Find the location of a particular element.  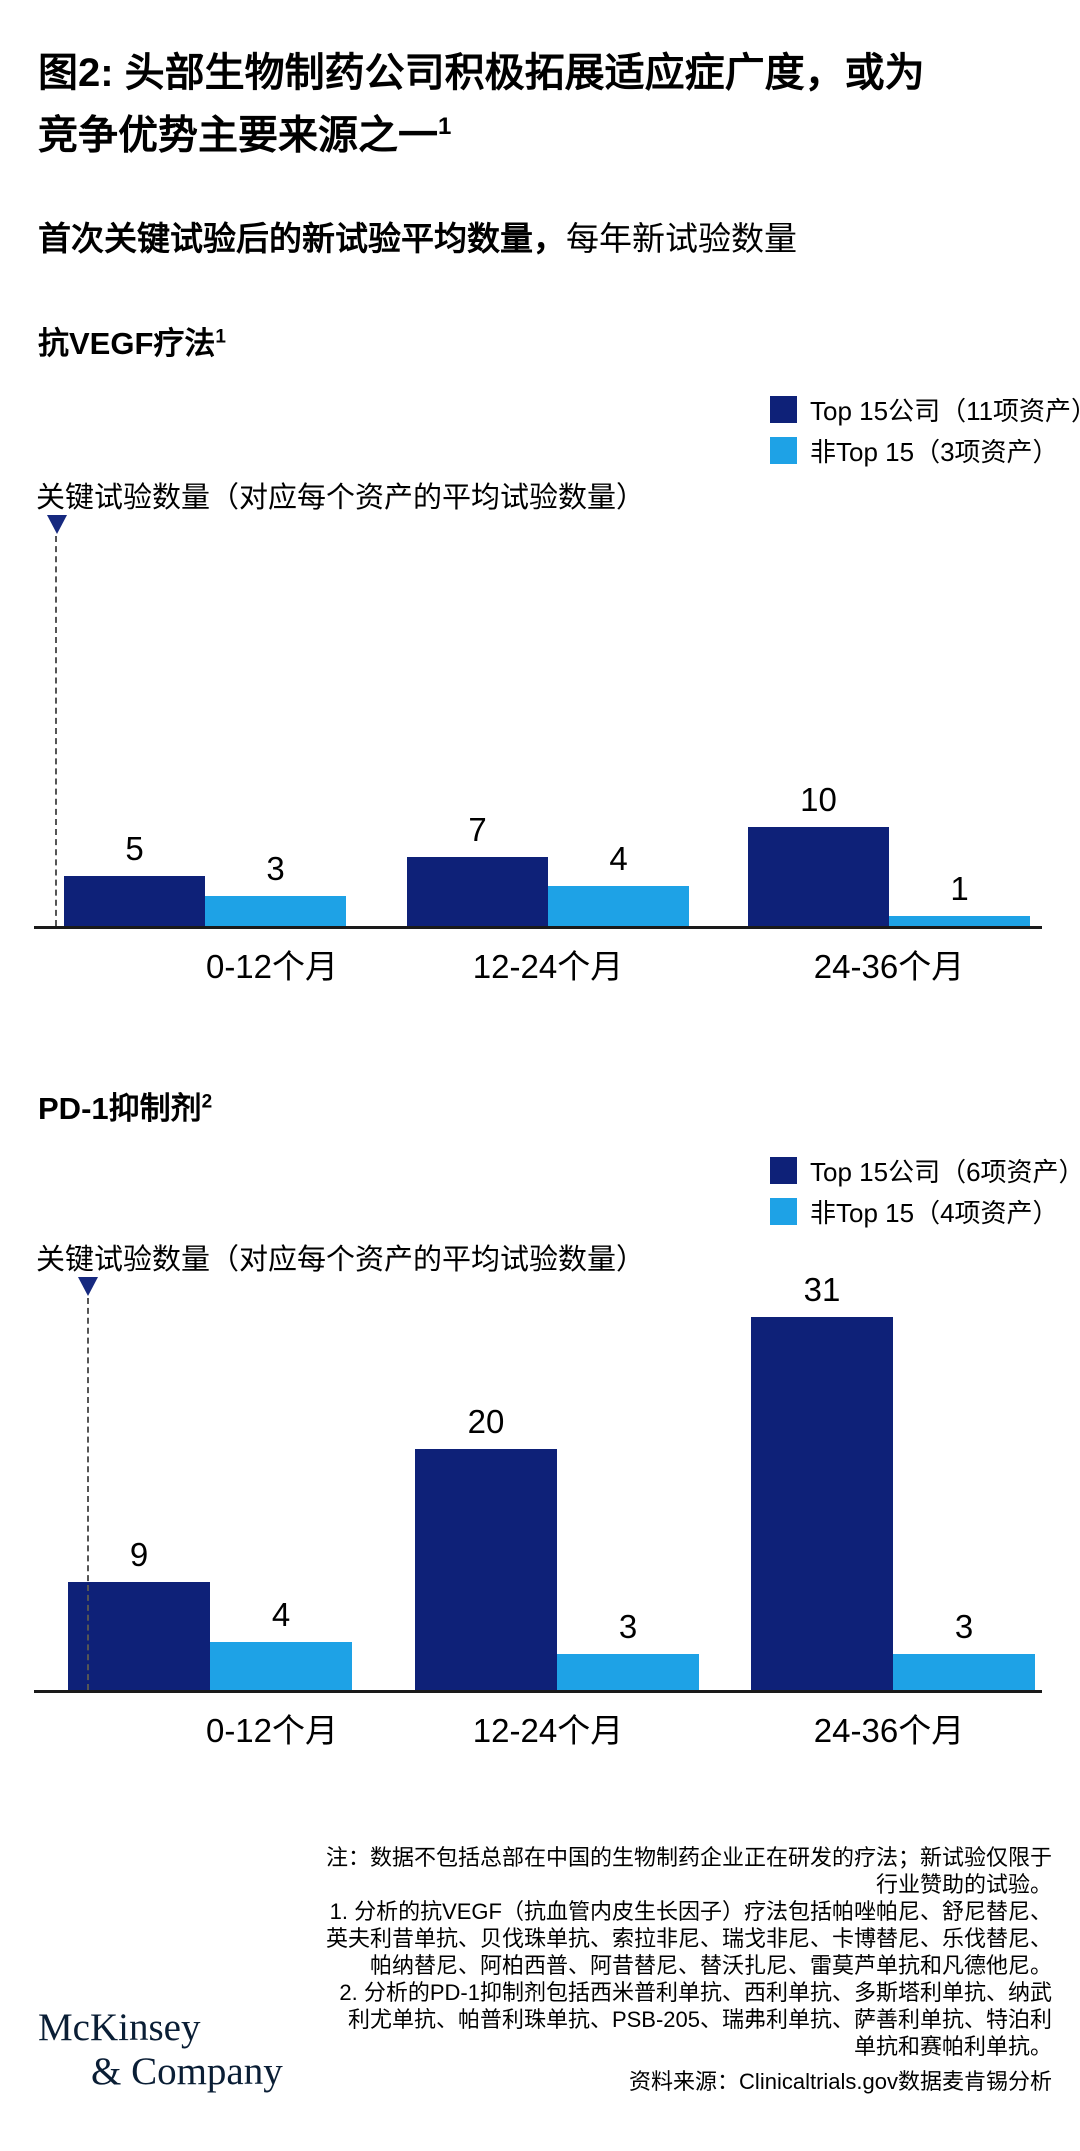

footnote-line: 英夫利昔单抗、贝伐珠单抗、索拉非尼、瑞戈非尼、卡博替尼、乐伐替尼、 is located at coordinates (688, 1938).